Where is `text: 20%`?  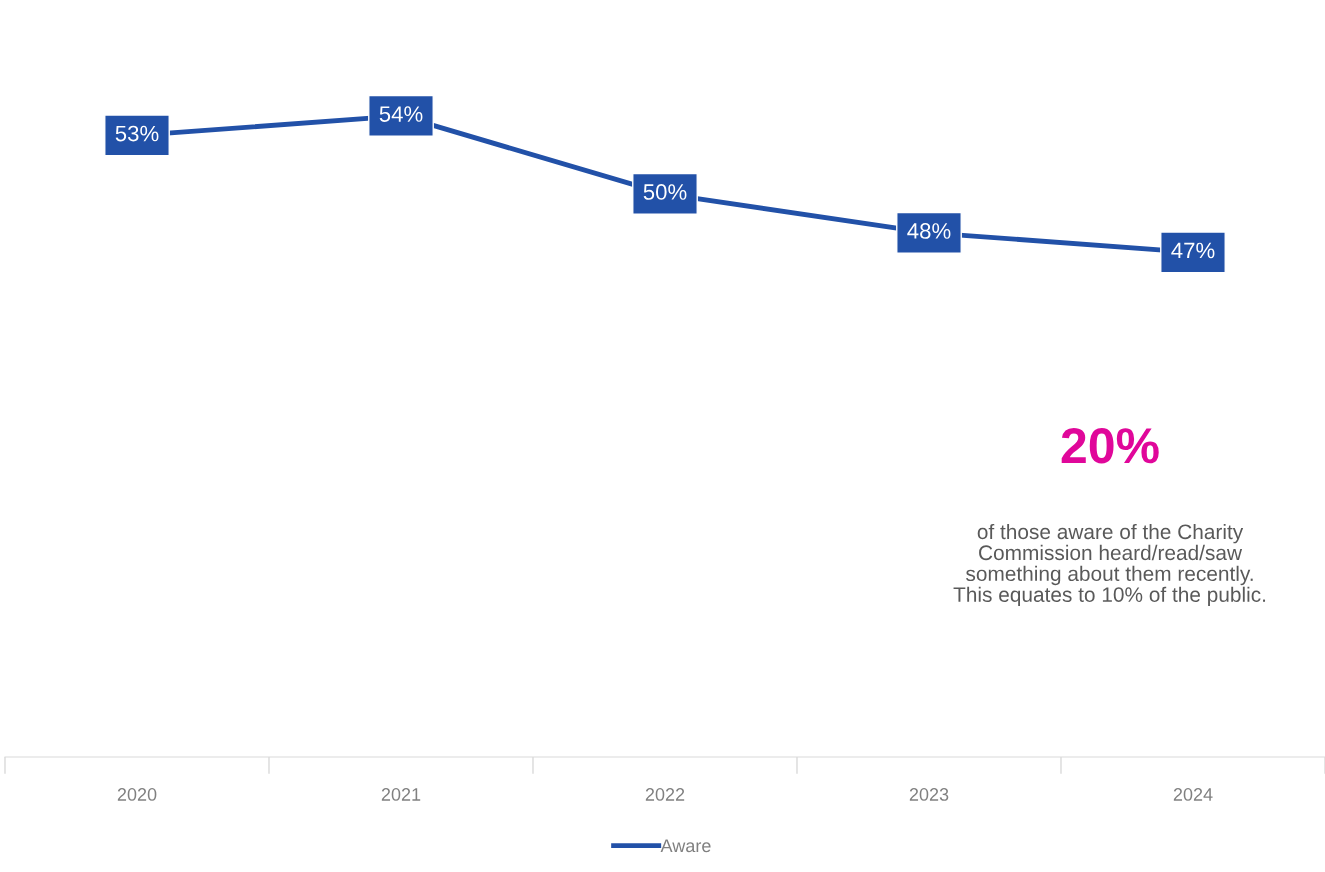
text: 20% is located at coordinates (1110, 446).